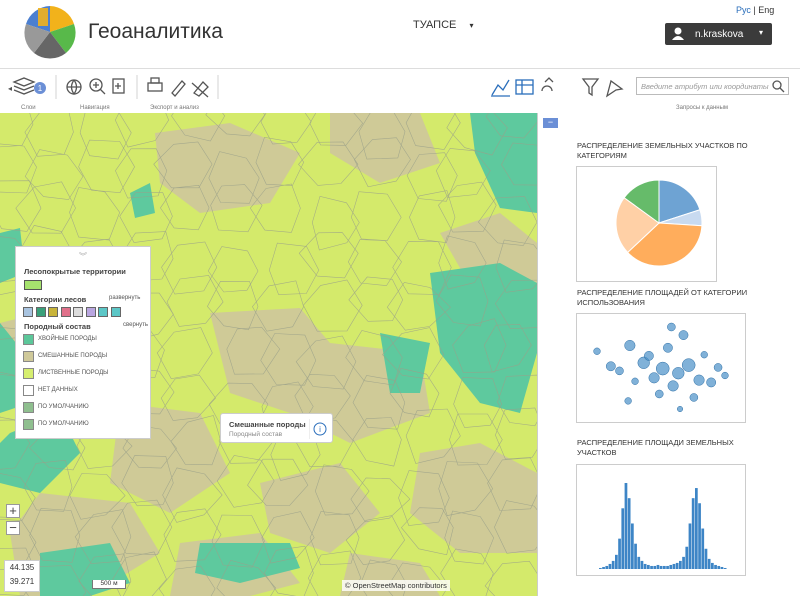 This screenshot has height=596, width=800. What do you see at coordinates (435, 25) in the screenshot?
I see `city-name: ТУАПСЕ` at bounding box center [435, 25].